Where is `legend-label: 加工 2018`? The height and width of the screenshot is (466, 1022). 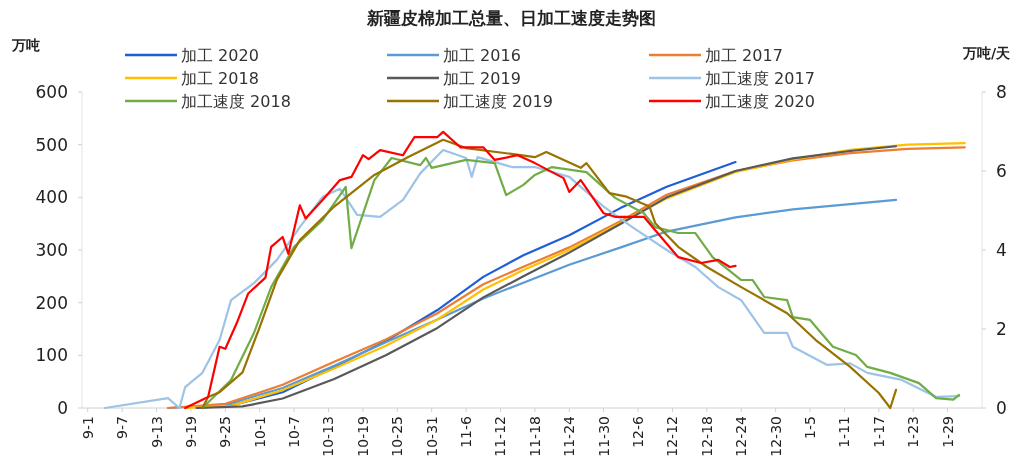
legend-label: 加工 2018 is located at coordinates (220, 78).